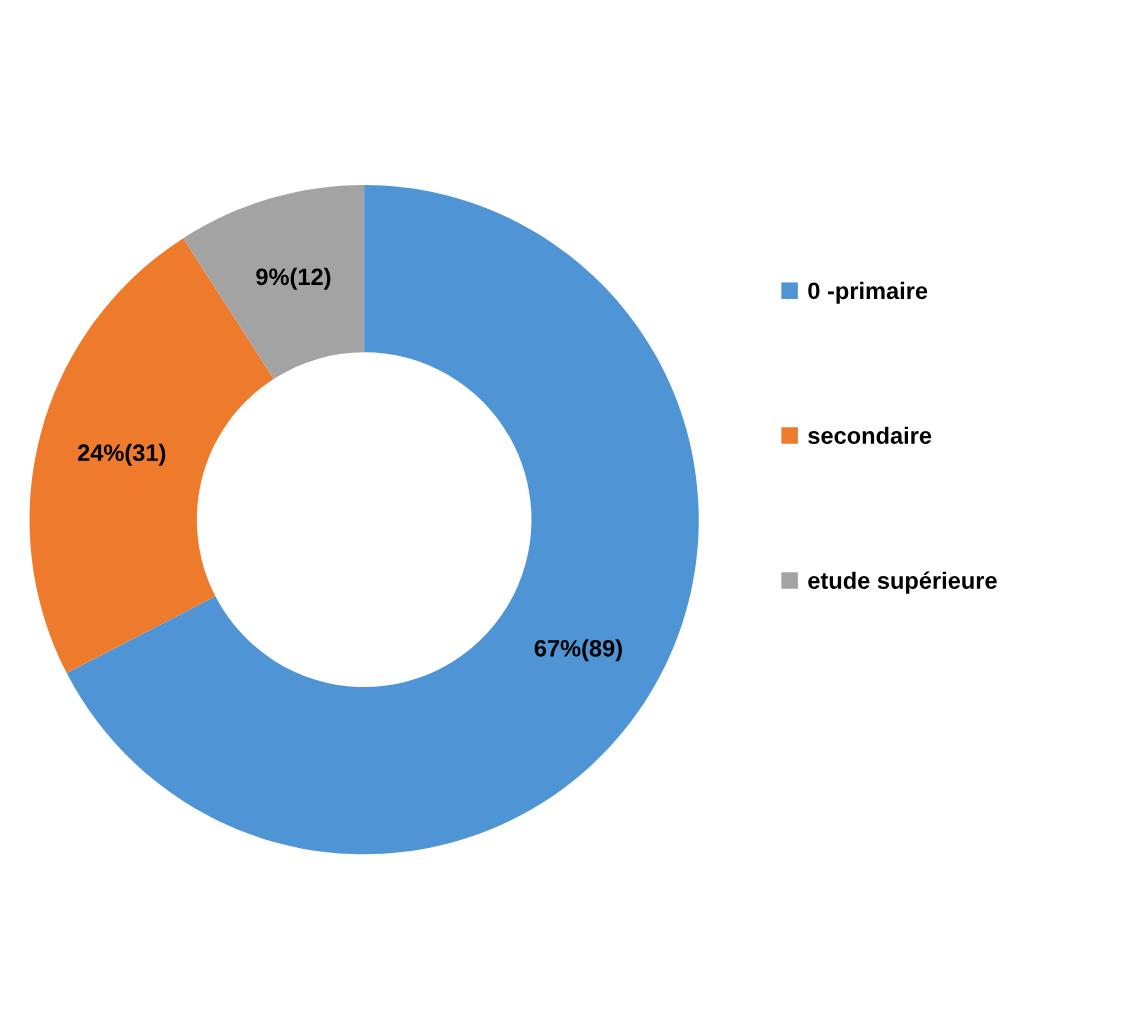 The height and width of the screenshot is (1025, 1138). I want to click on legend-label: secondaire, so click(870, 435).